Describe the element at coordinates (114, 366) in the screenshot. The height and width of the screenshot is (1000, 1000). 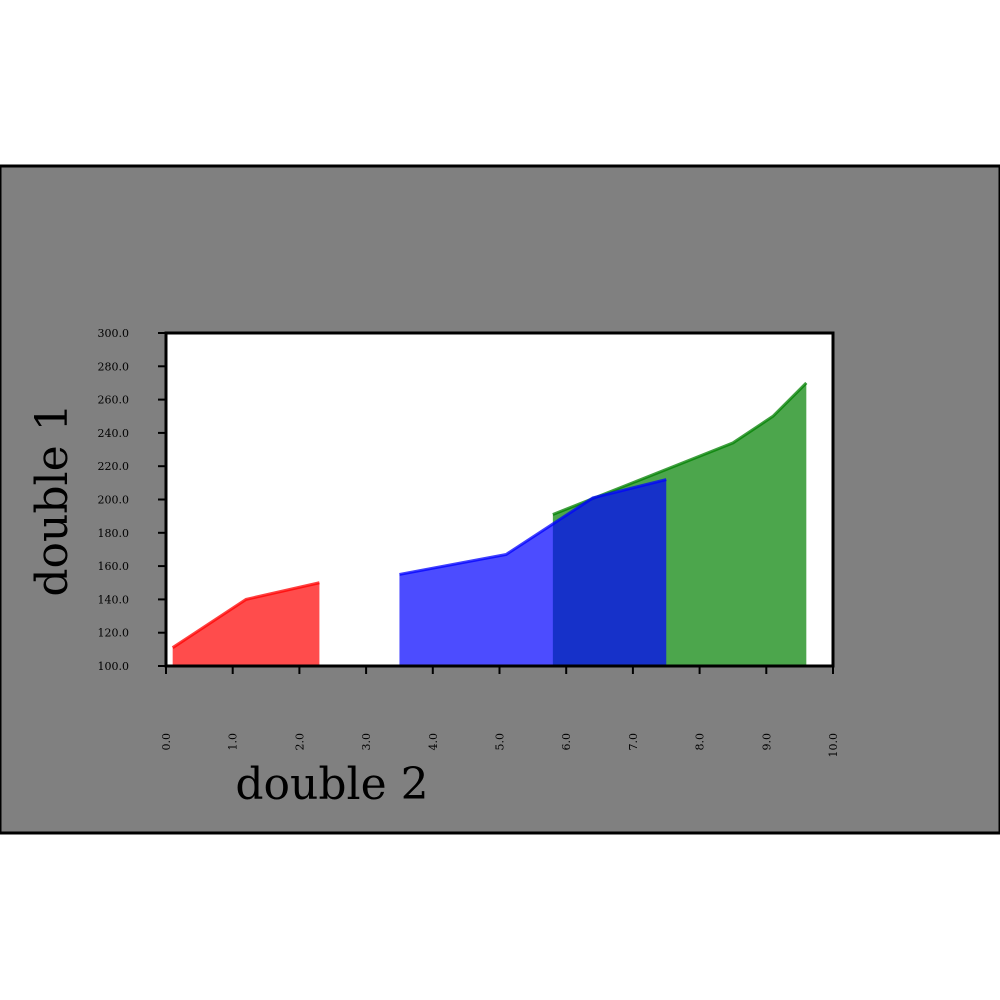
I see `y-tick-label: 280.0` at that location.